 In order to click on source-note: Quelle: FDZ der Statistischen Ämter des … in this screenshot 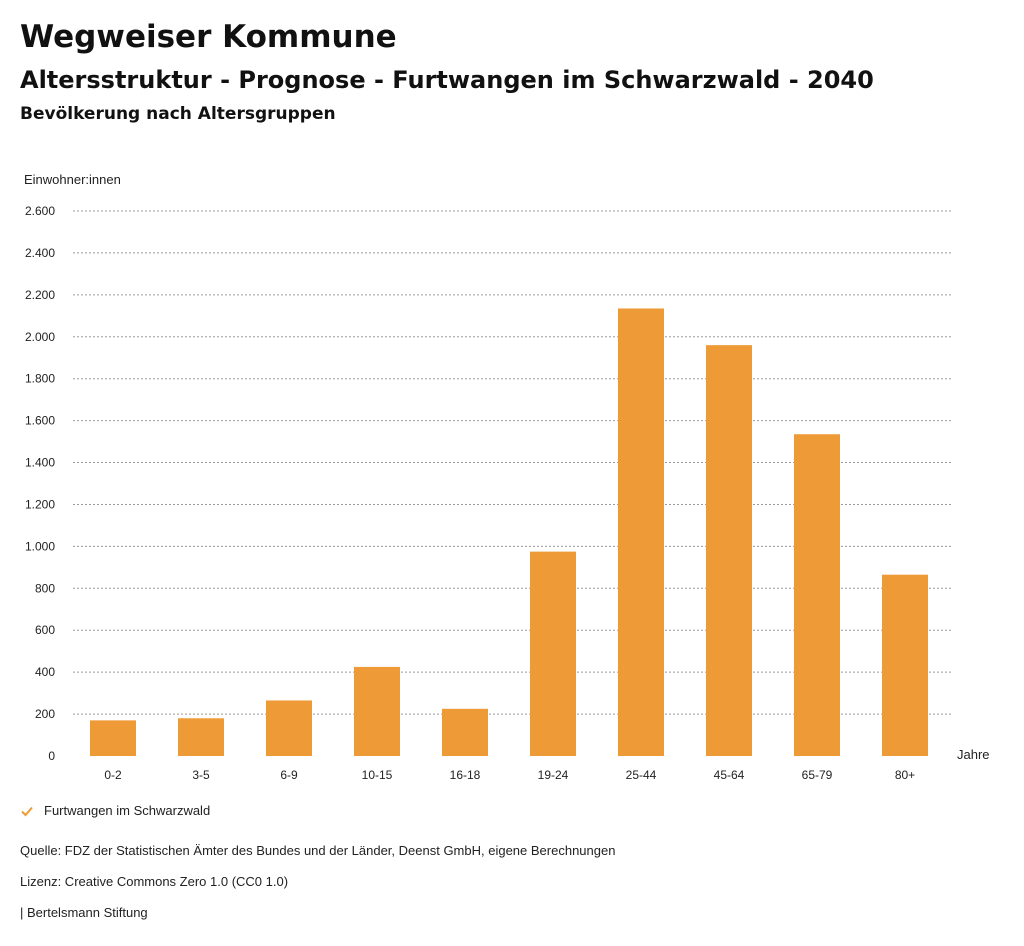, I will do `click(318, 850)`.